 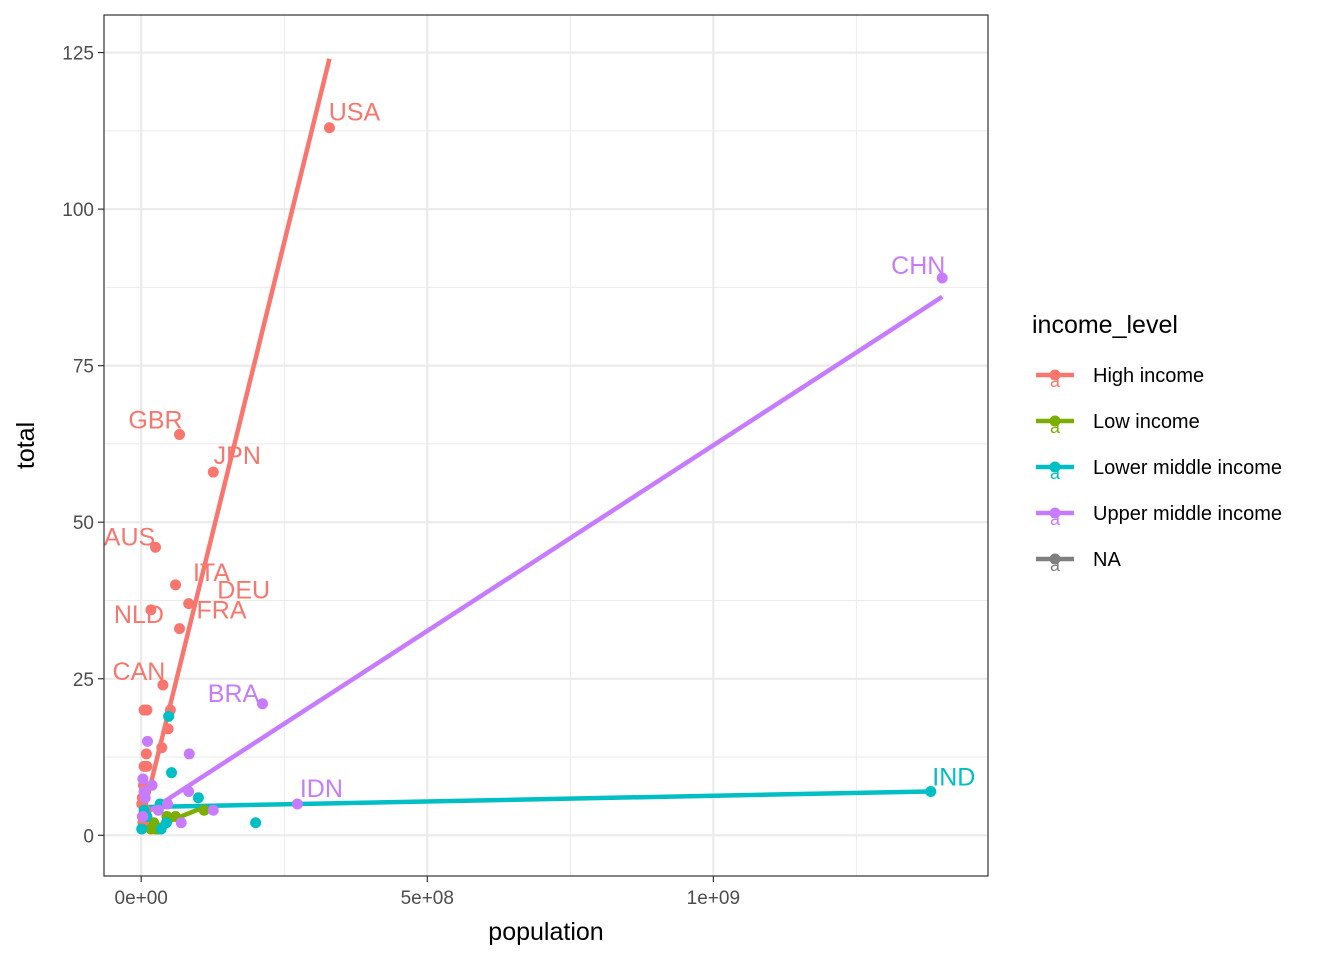 What do you see at coordinates (918, 266) in the screenshot?
I see `point-label-chn: CHN` at bounding box center [918, 266].